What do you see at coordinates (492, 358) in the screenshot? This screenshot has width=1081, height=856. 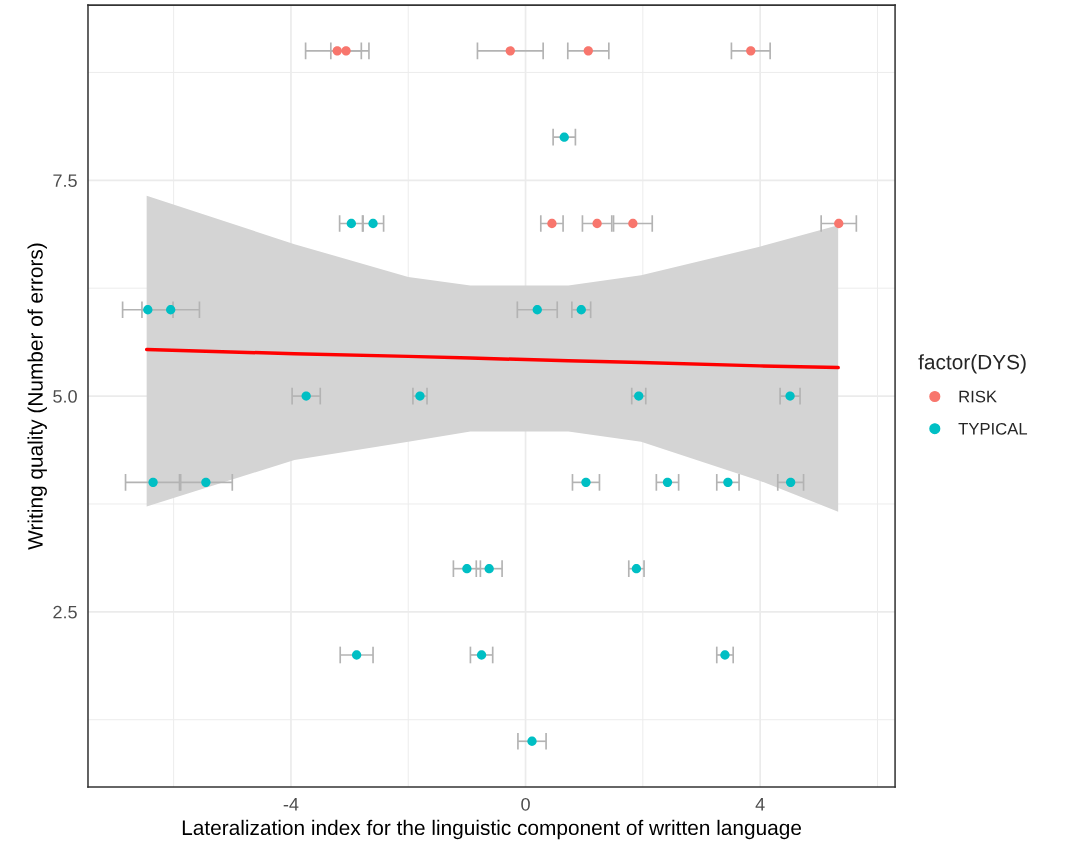 I see `line-series` at bounding box center [492, 358].